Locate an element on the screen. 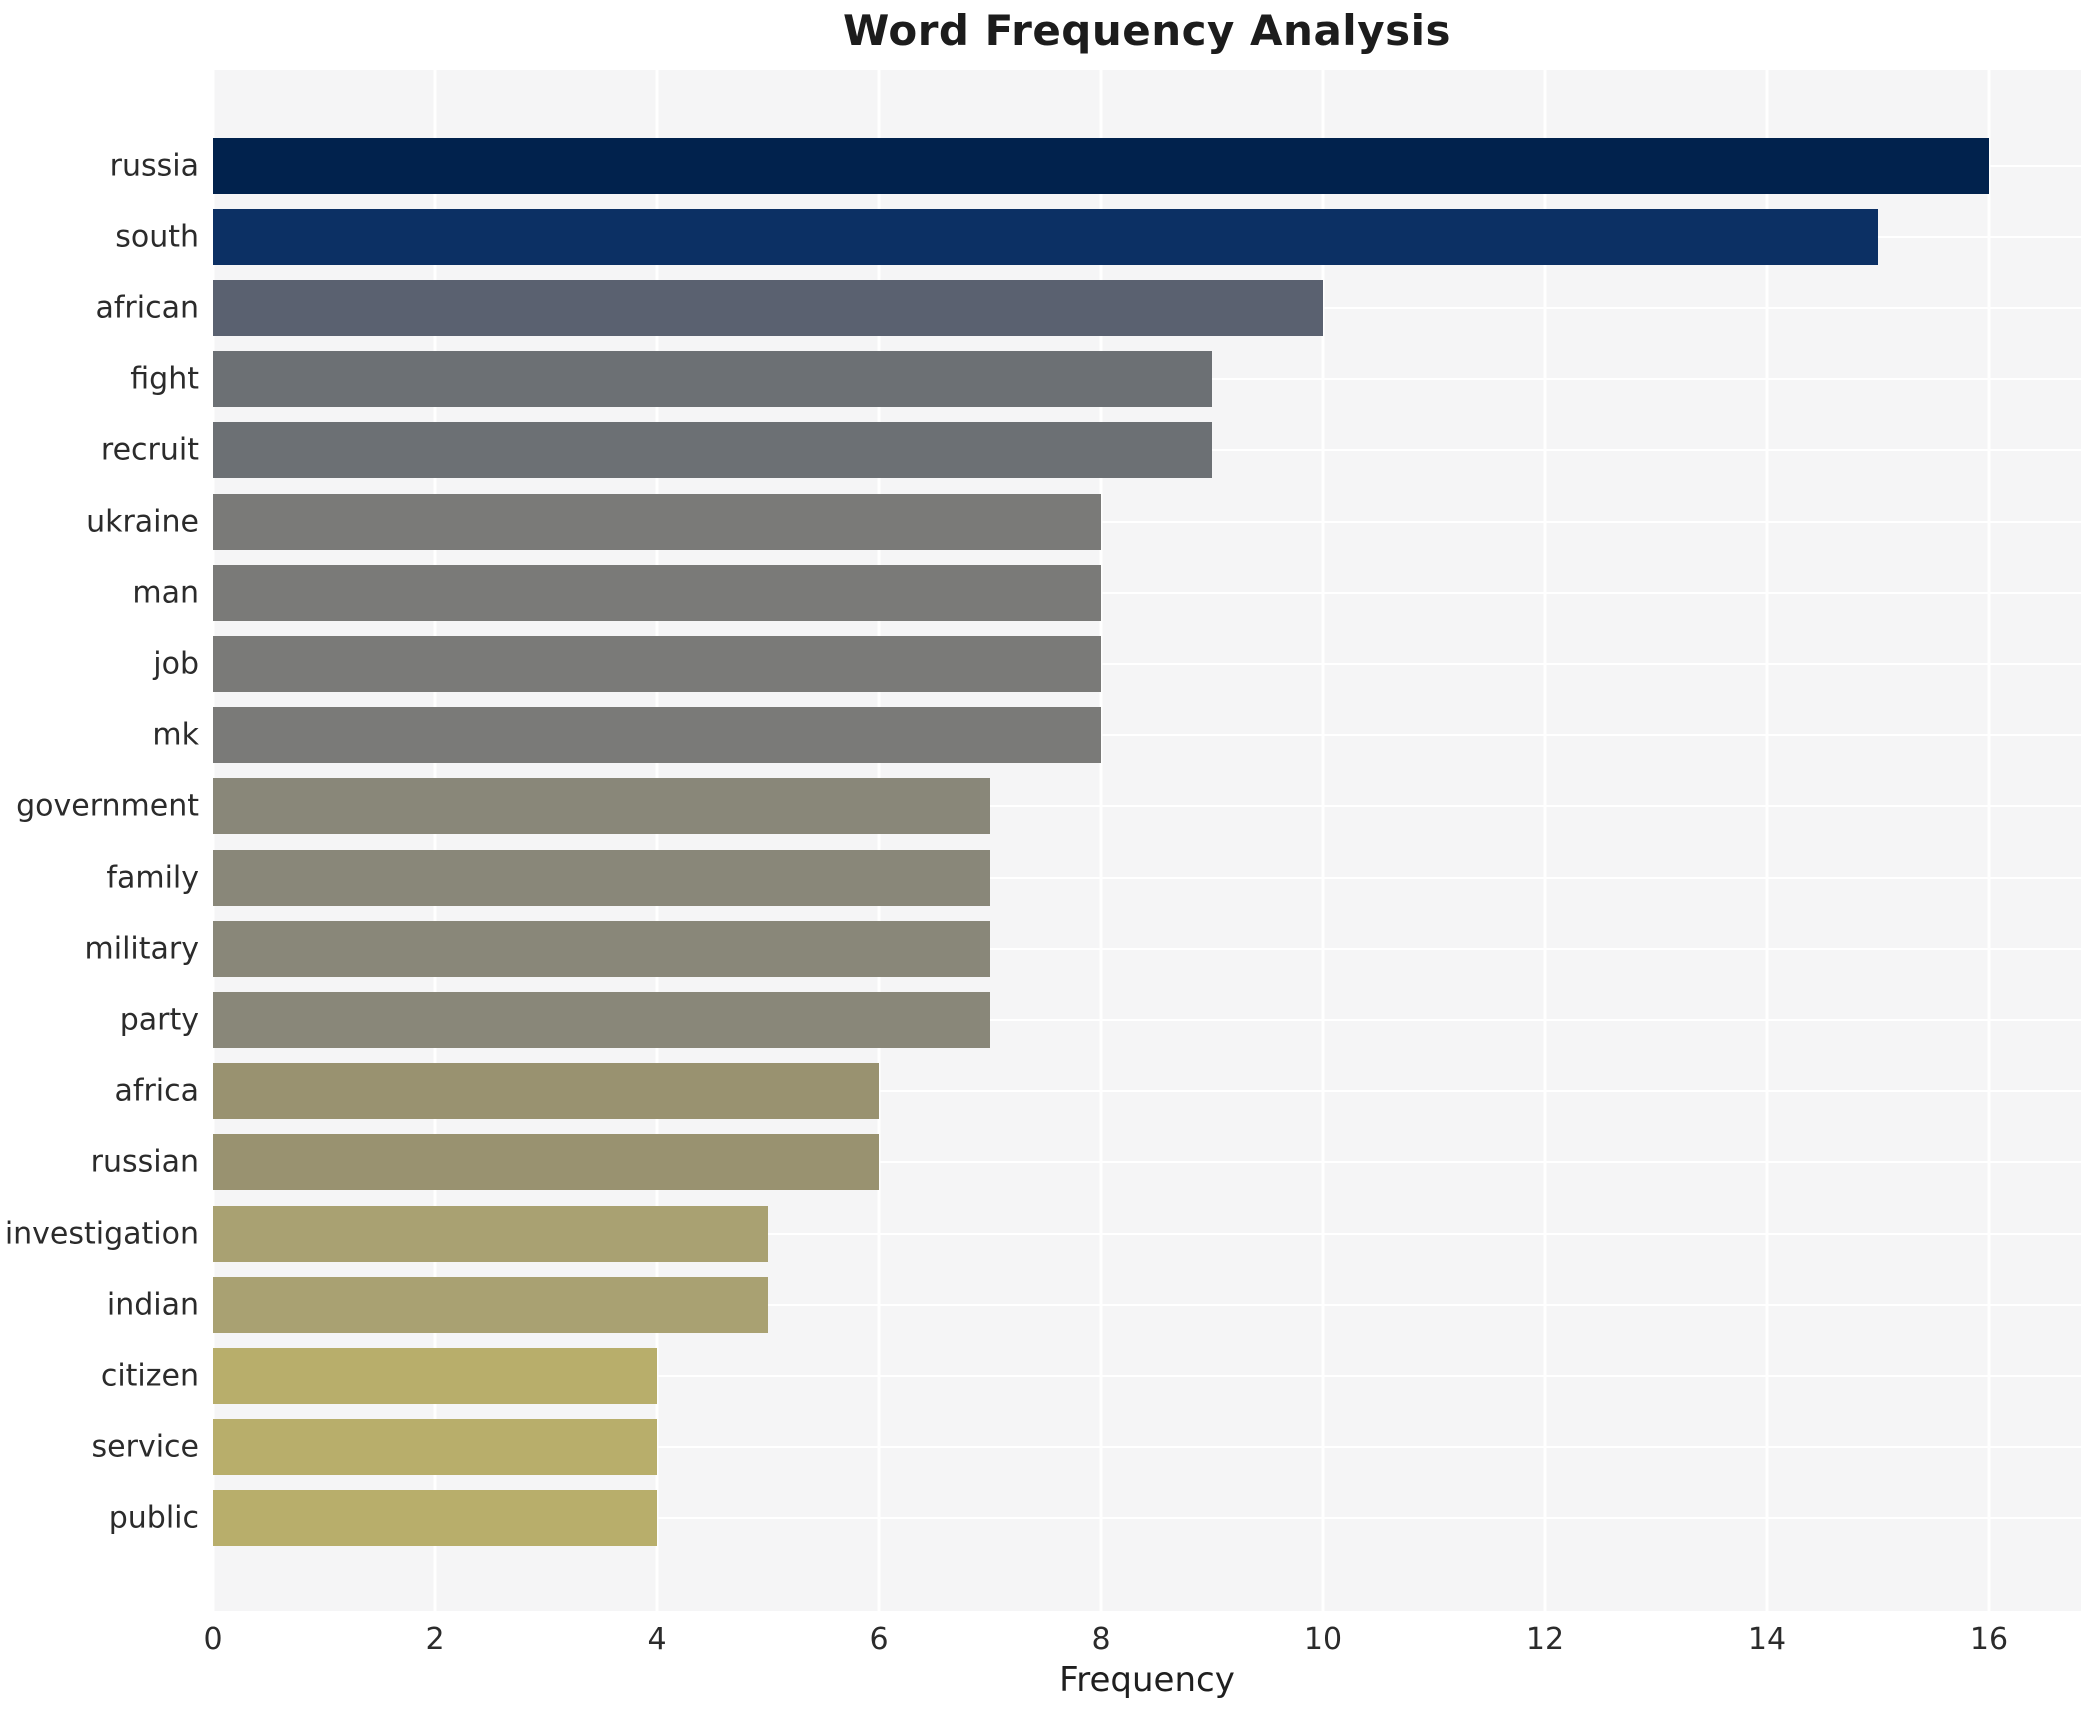 The height and width of the screenshot is (1710, 2095). bar-row: job is located at coordinates (1117, 663).